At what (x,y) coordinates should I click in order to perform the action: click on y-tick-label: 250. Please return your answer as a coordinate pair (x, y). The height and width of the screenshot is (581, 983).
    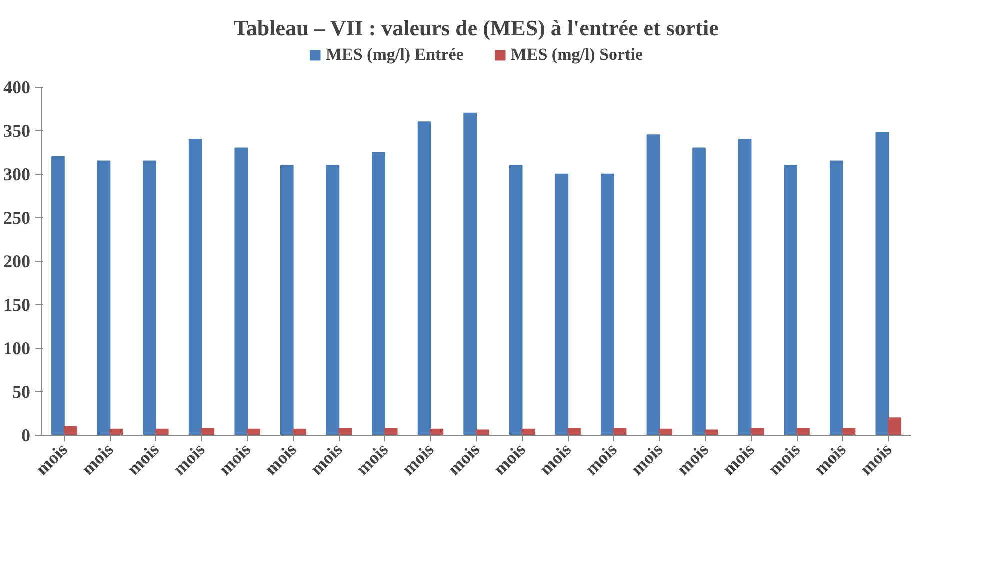
    Looking at the image, I should click on (17, 218).